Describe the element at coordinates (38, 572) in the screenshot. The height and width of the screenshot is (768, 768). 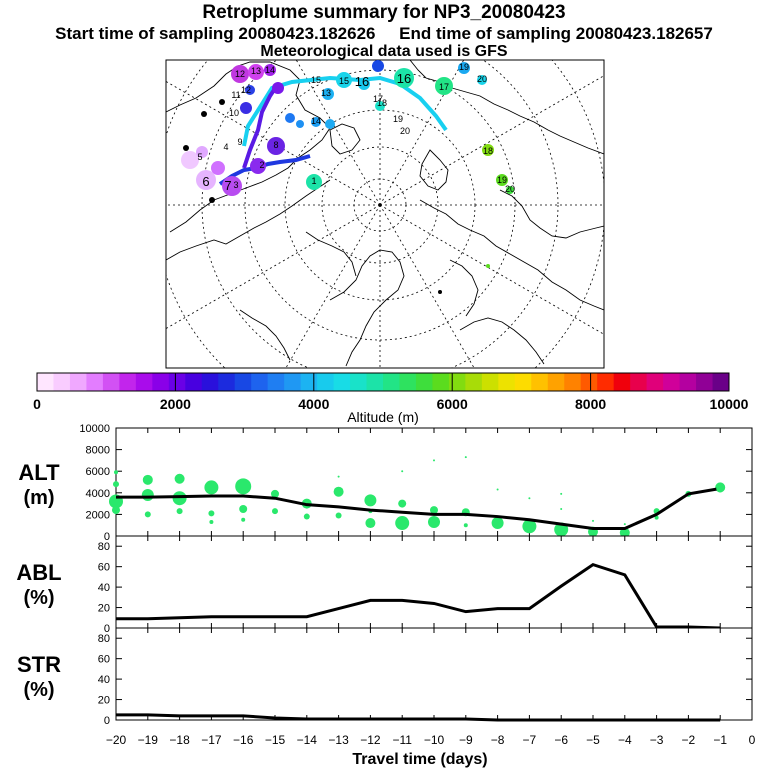
I see `abl-axis-label: ABL` at that location.